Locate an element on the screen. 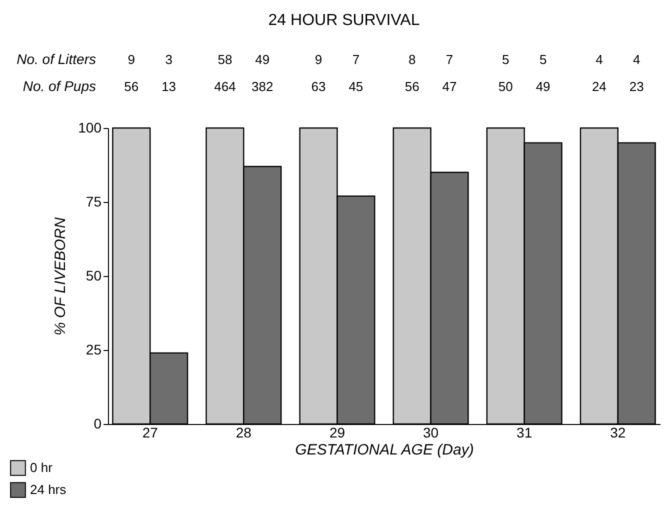 Image resolution: width=669 pixels, height=507 pixels. x-tick-label: 29 is located at coordinates (337, 432).